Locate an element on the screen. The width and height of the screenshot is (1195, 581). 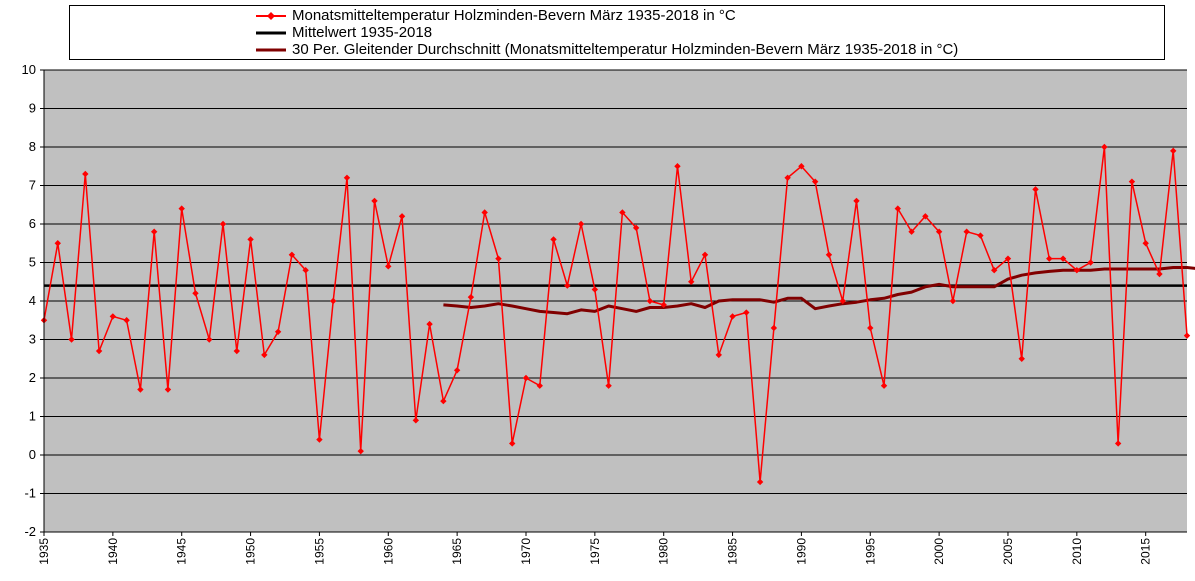
y-tick-label: 2 is located at coordinates (32, 377).